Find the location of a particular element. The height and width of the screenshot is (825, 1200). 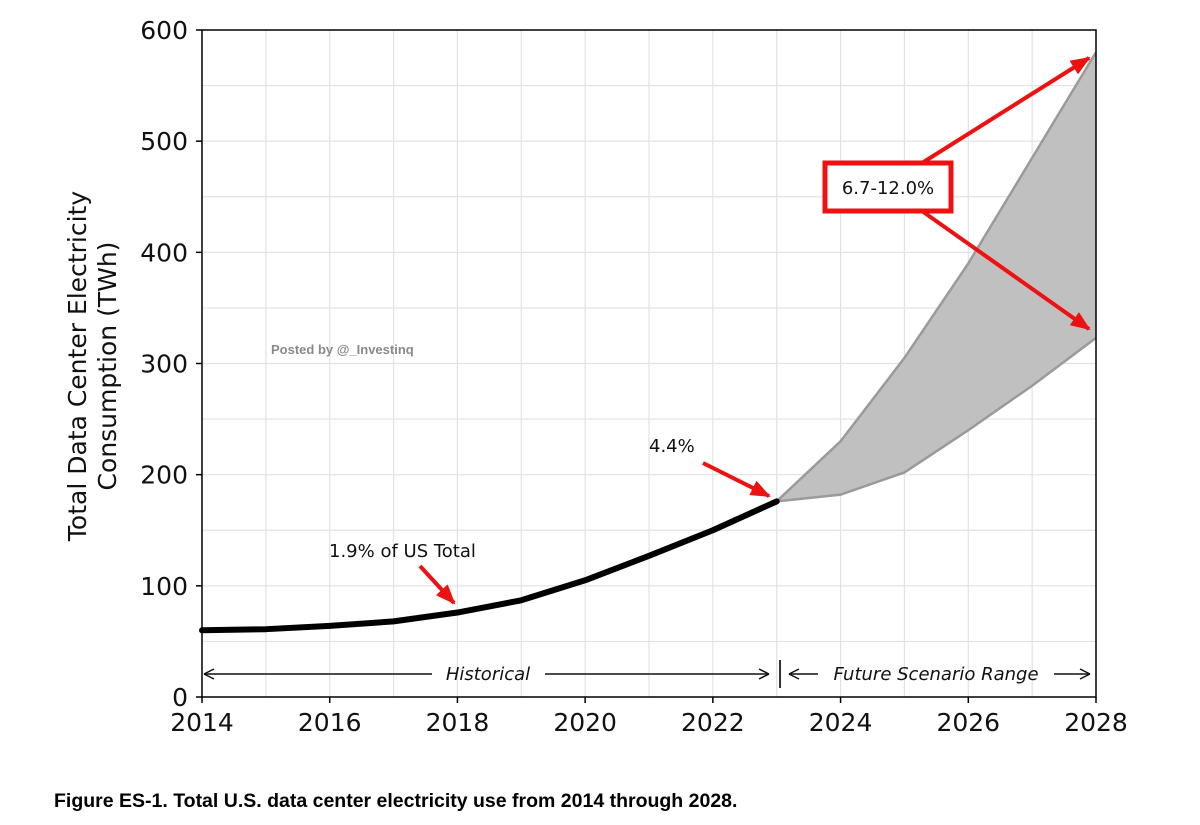

series-line is located at coordinates (489, 566).